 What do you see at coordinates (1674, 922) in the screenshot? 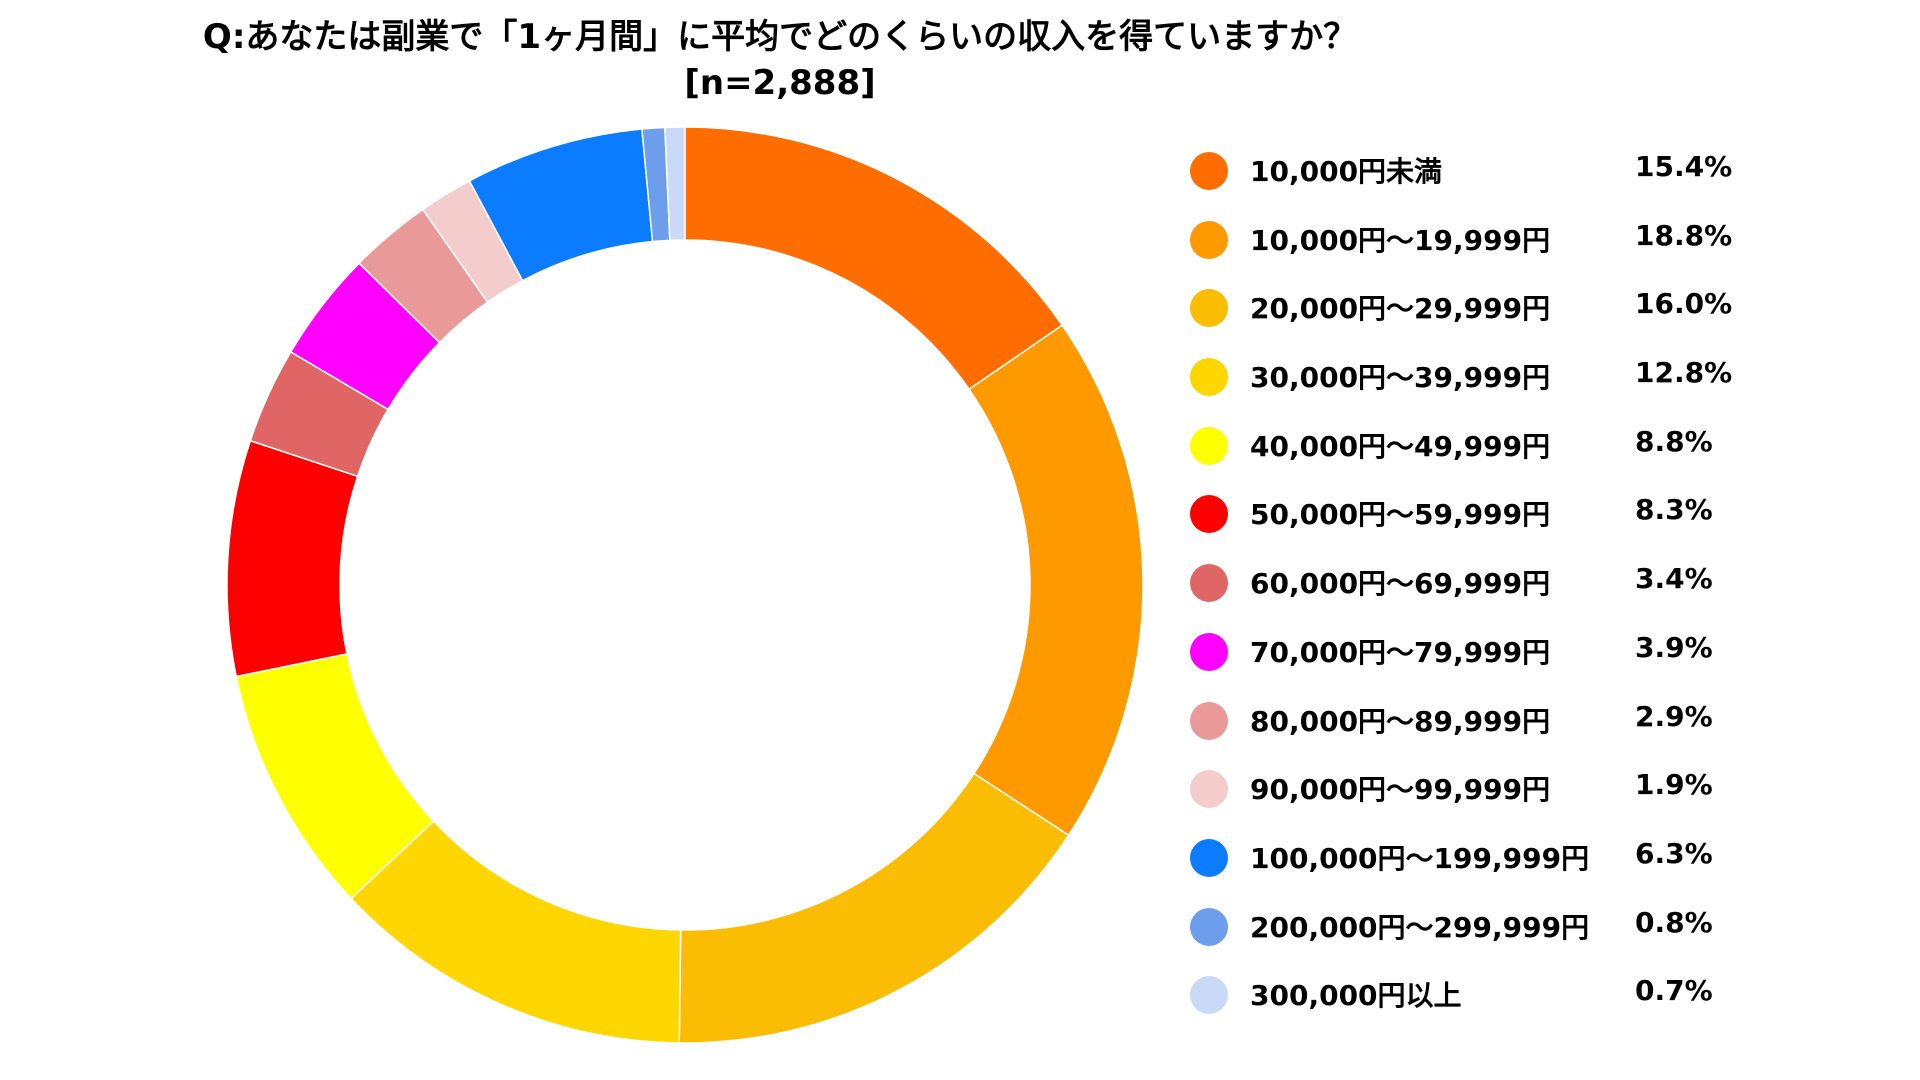
I see `legend-value: 0.8%` at bounding box center [1674, 922].